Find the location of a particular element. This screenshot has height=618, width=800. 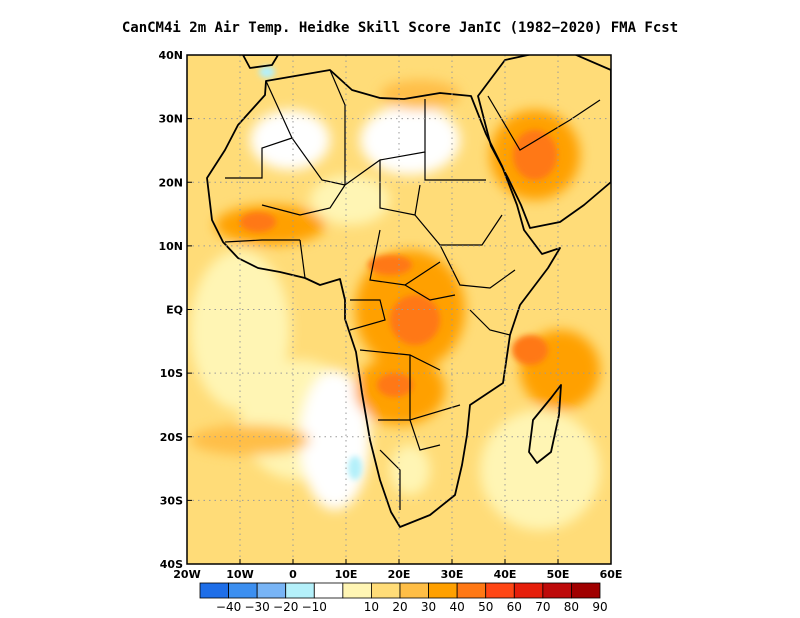

colorbar-label: −30 is located at coordinates (256, 607).